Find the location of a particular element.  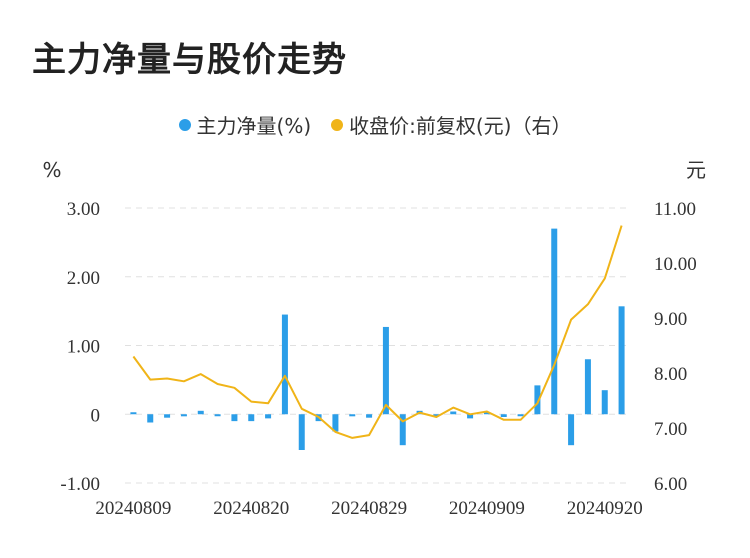

legend-item-close-price: 收盘价:前复权(元)（右） is located at coordinates (451, 124).